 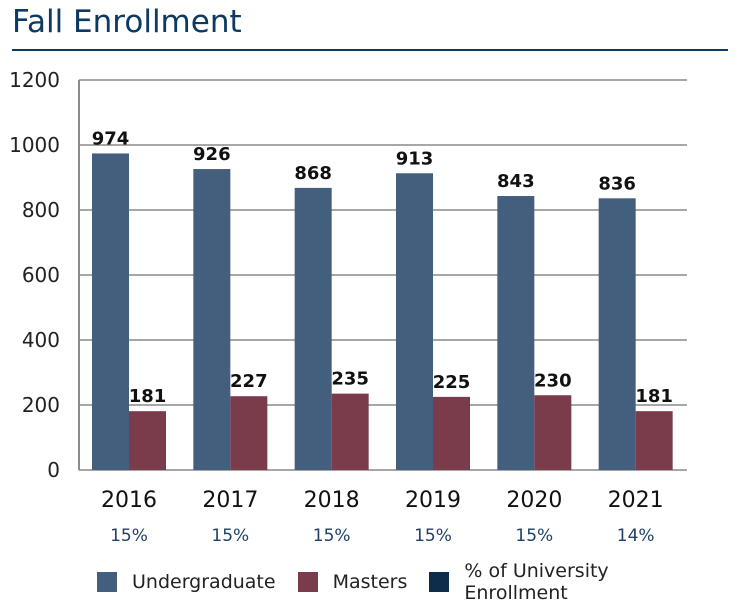 I want to click on data-label: 836, so click(x=617, y=183).